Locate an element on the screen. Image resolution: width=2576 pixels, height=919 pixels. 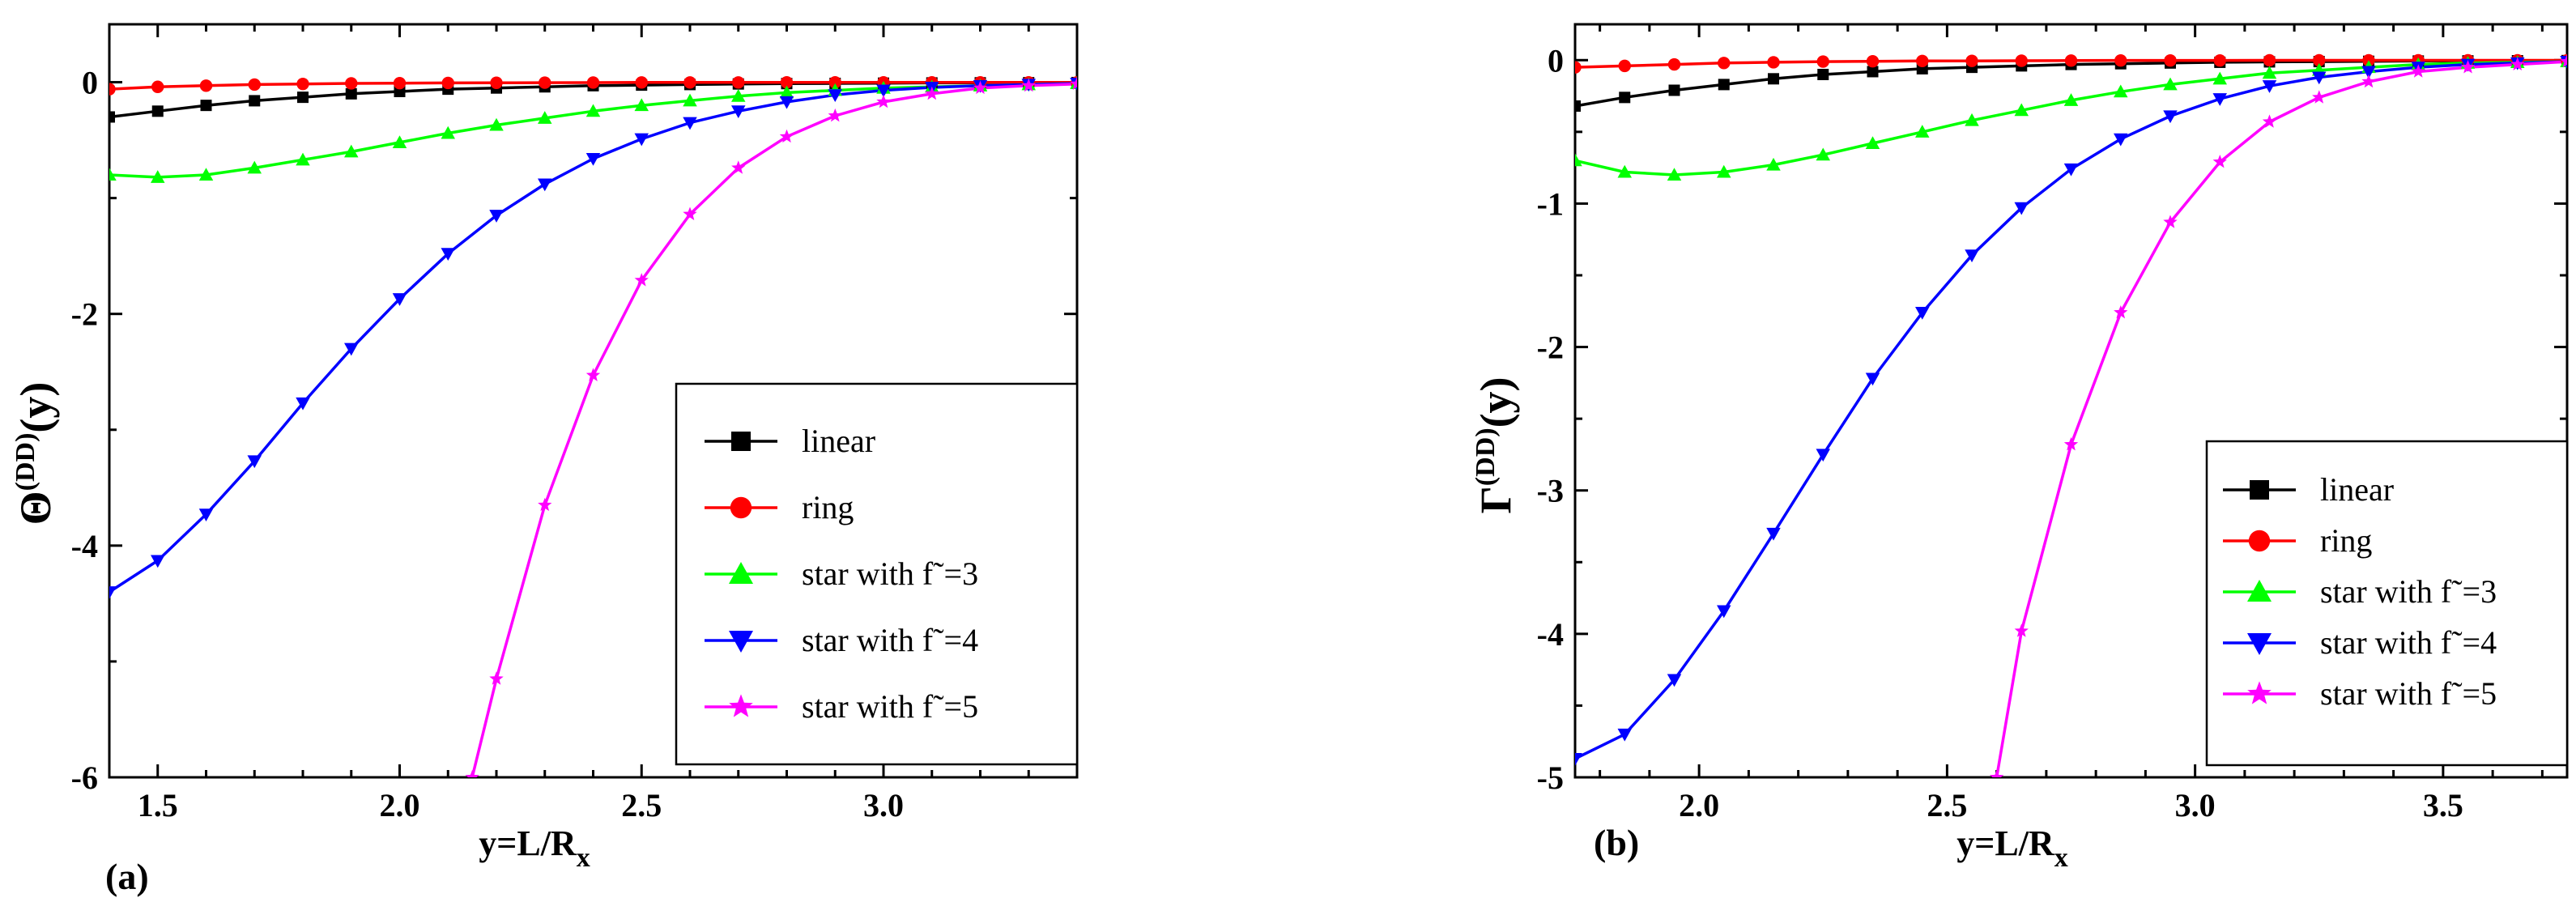
x-tick-label-b: 2.5 is located at coordinates (1947, 805).